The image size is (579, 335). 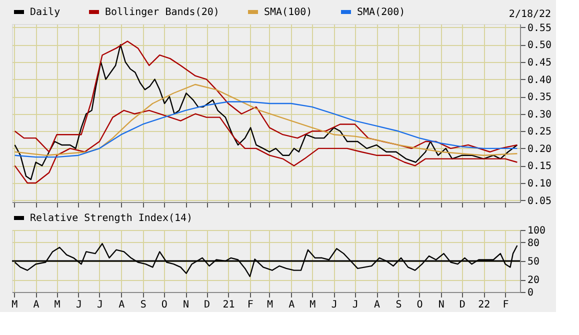 I want to click on y-tick-label: 0.10, so click(x=540, y=184).